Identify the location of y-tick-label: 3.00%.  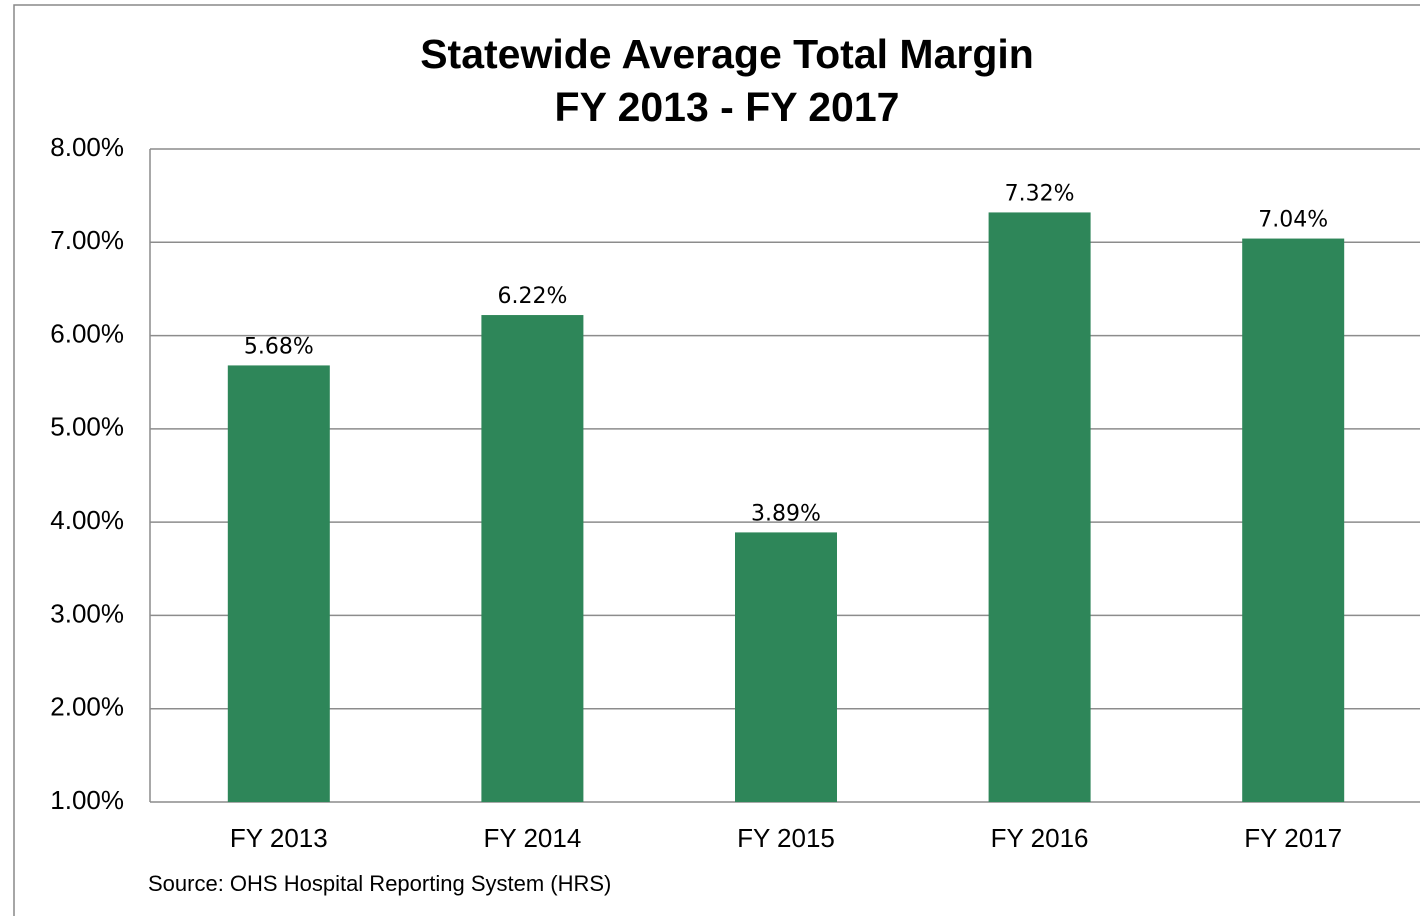
(87, 613).